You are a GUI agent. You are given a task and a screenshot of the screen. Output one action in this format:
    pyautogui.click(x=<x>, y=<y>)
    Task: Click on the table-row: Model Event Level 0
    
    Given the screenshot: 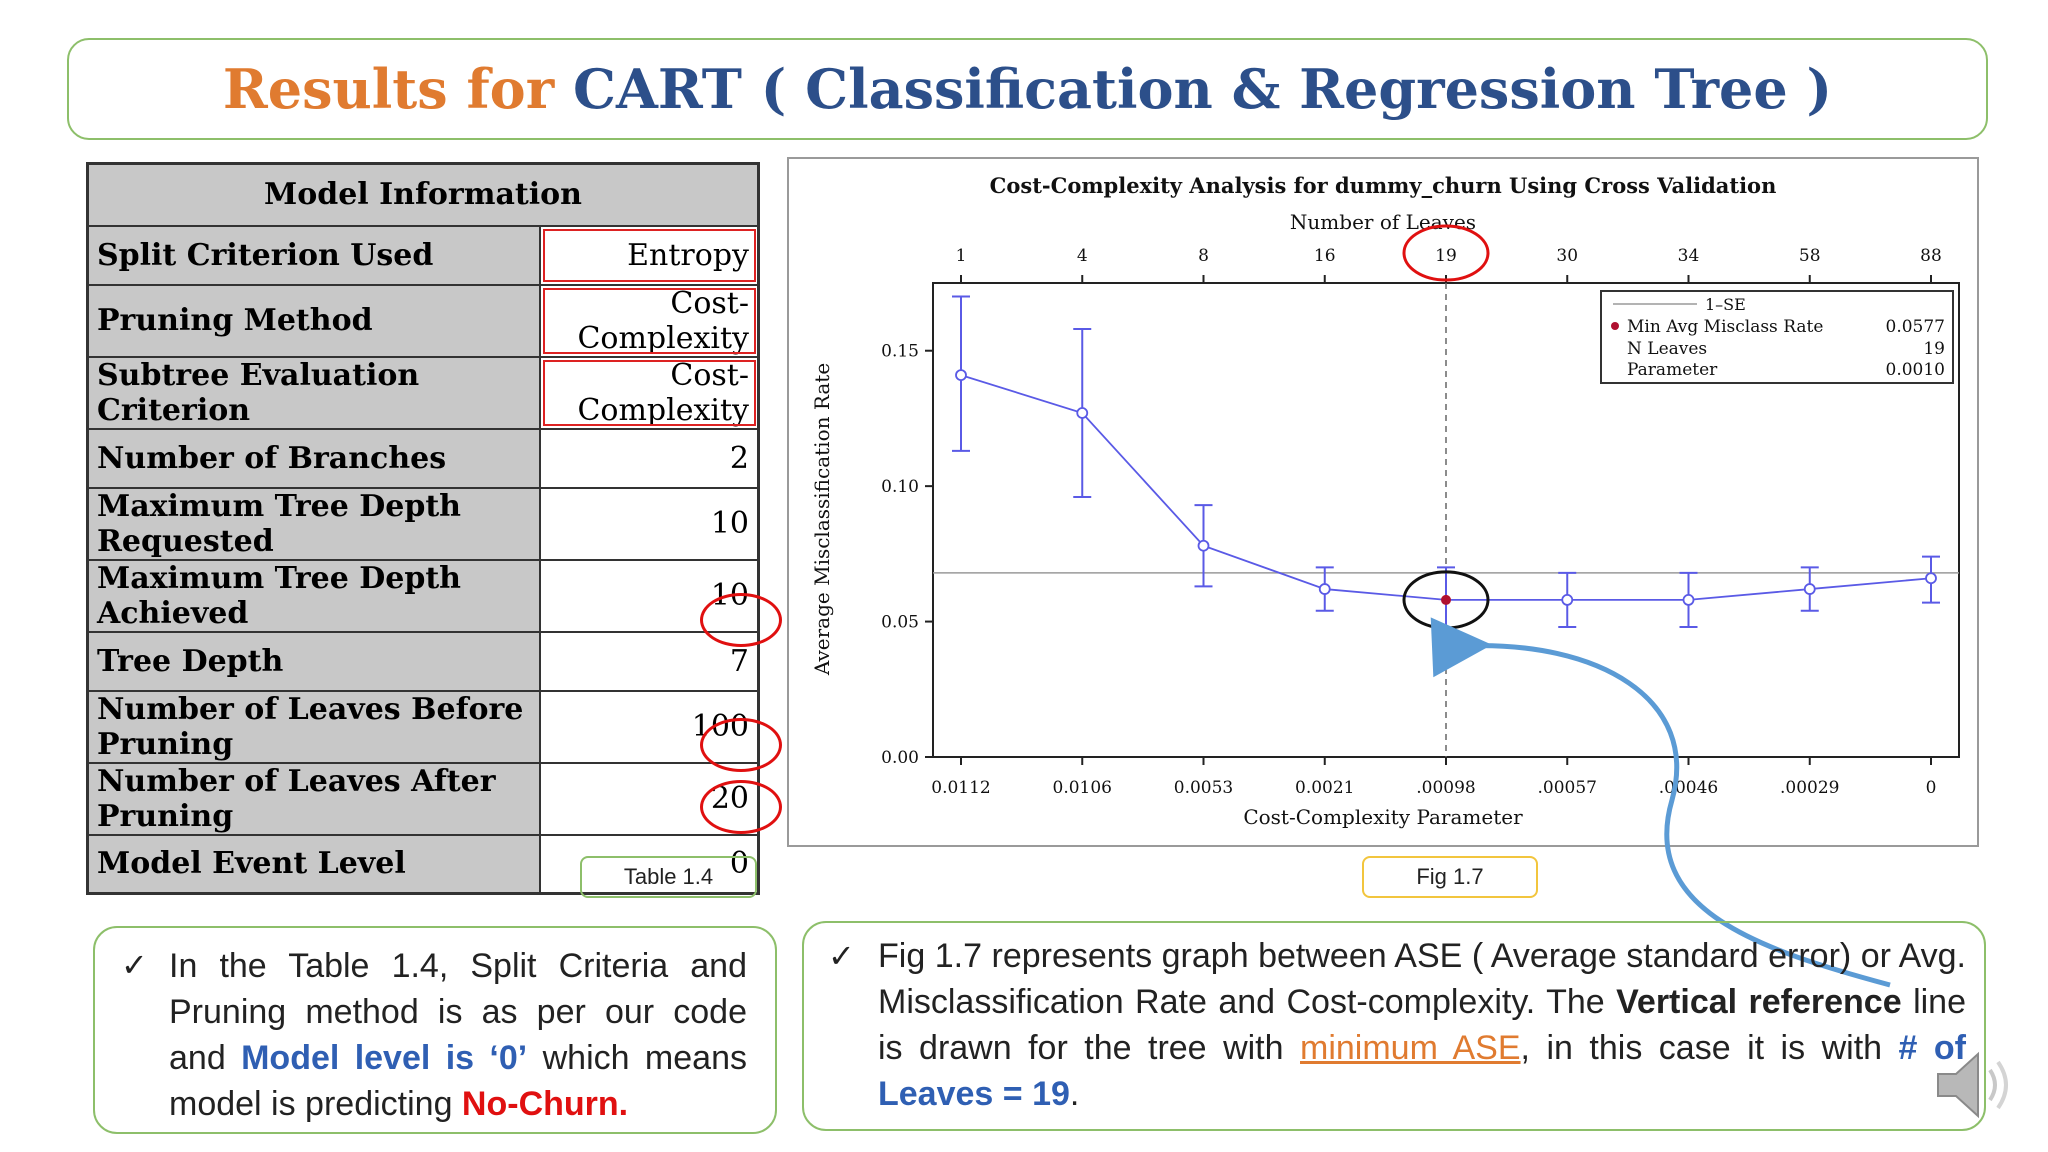 What is the action you would take?
    pyautogui.click(x=423, y=864)
    